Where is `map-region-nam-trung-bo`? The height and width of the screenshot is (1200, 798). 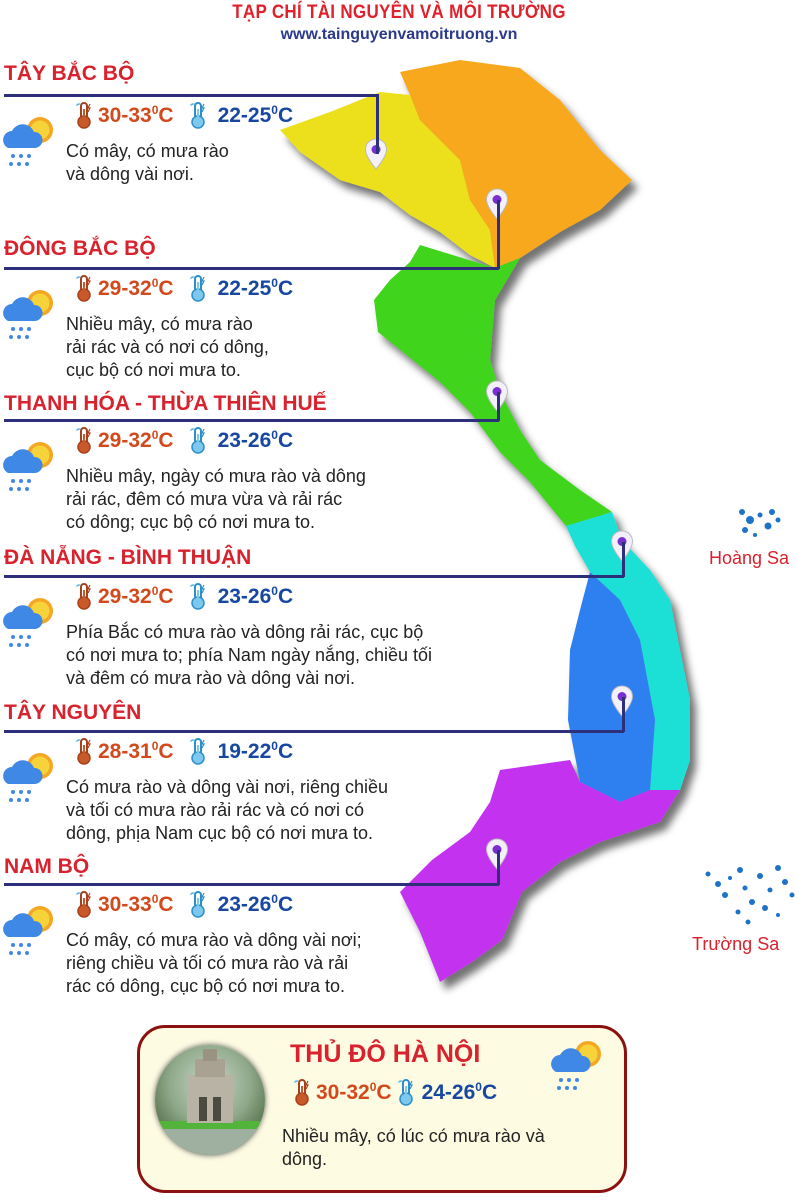
map-region-nam-trung-bo is located at coordinates (628, 651).